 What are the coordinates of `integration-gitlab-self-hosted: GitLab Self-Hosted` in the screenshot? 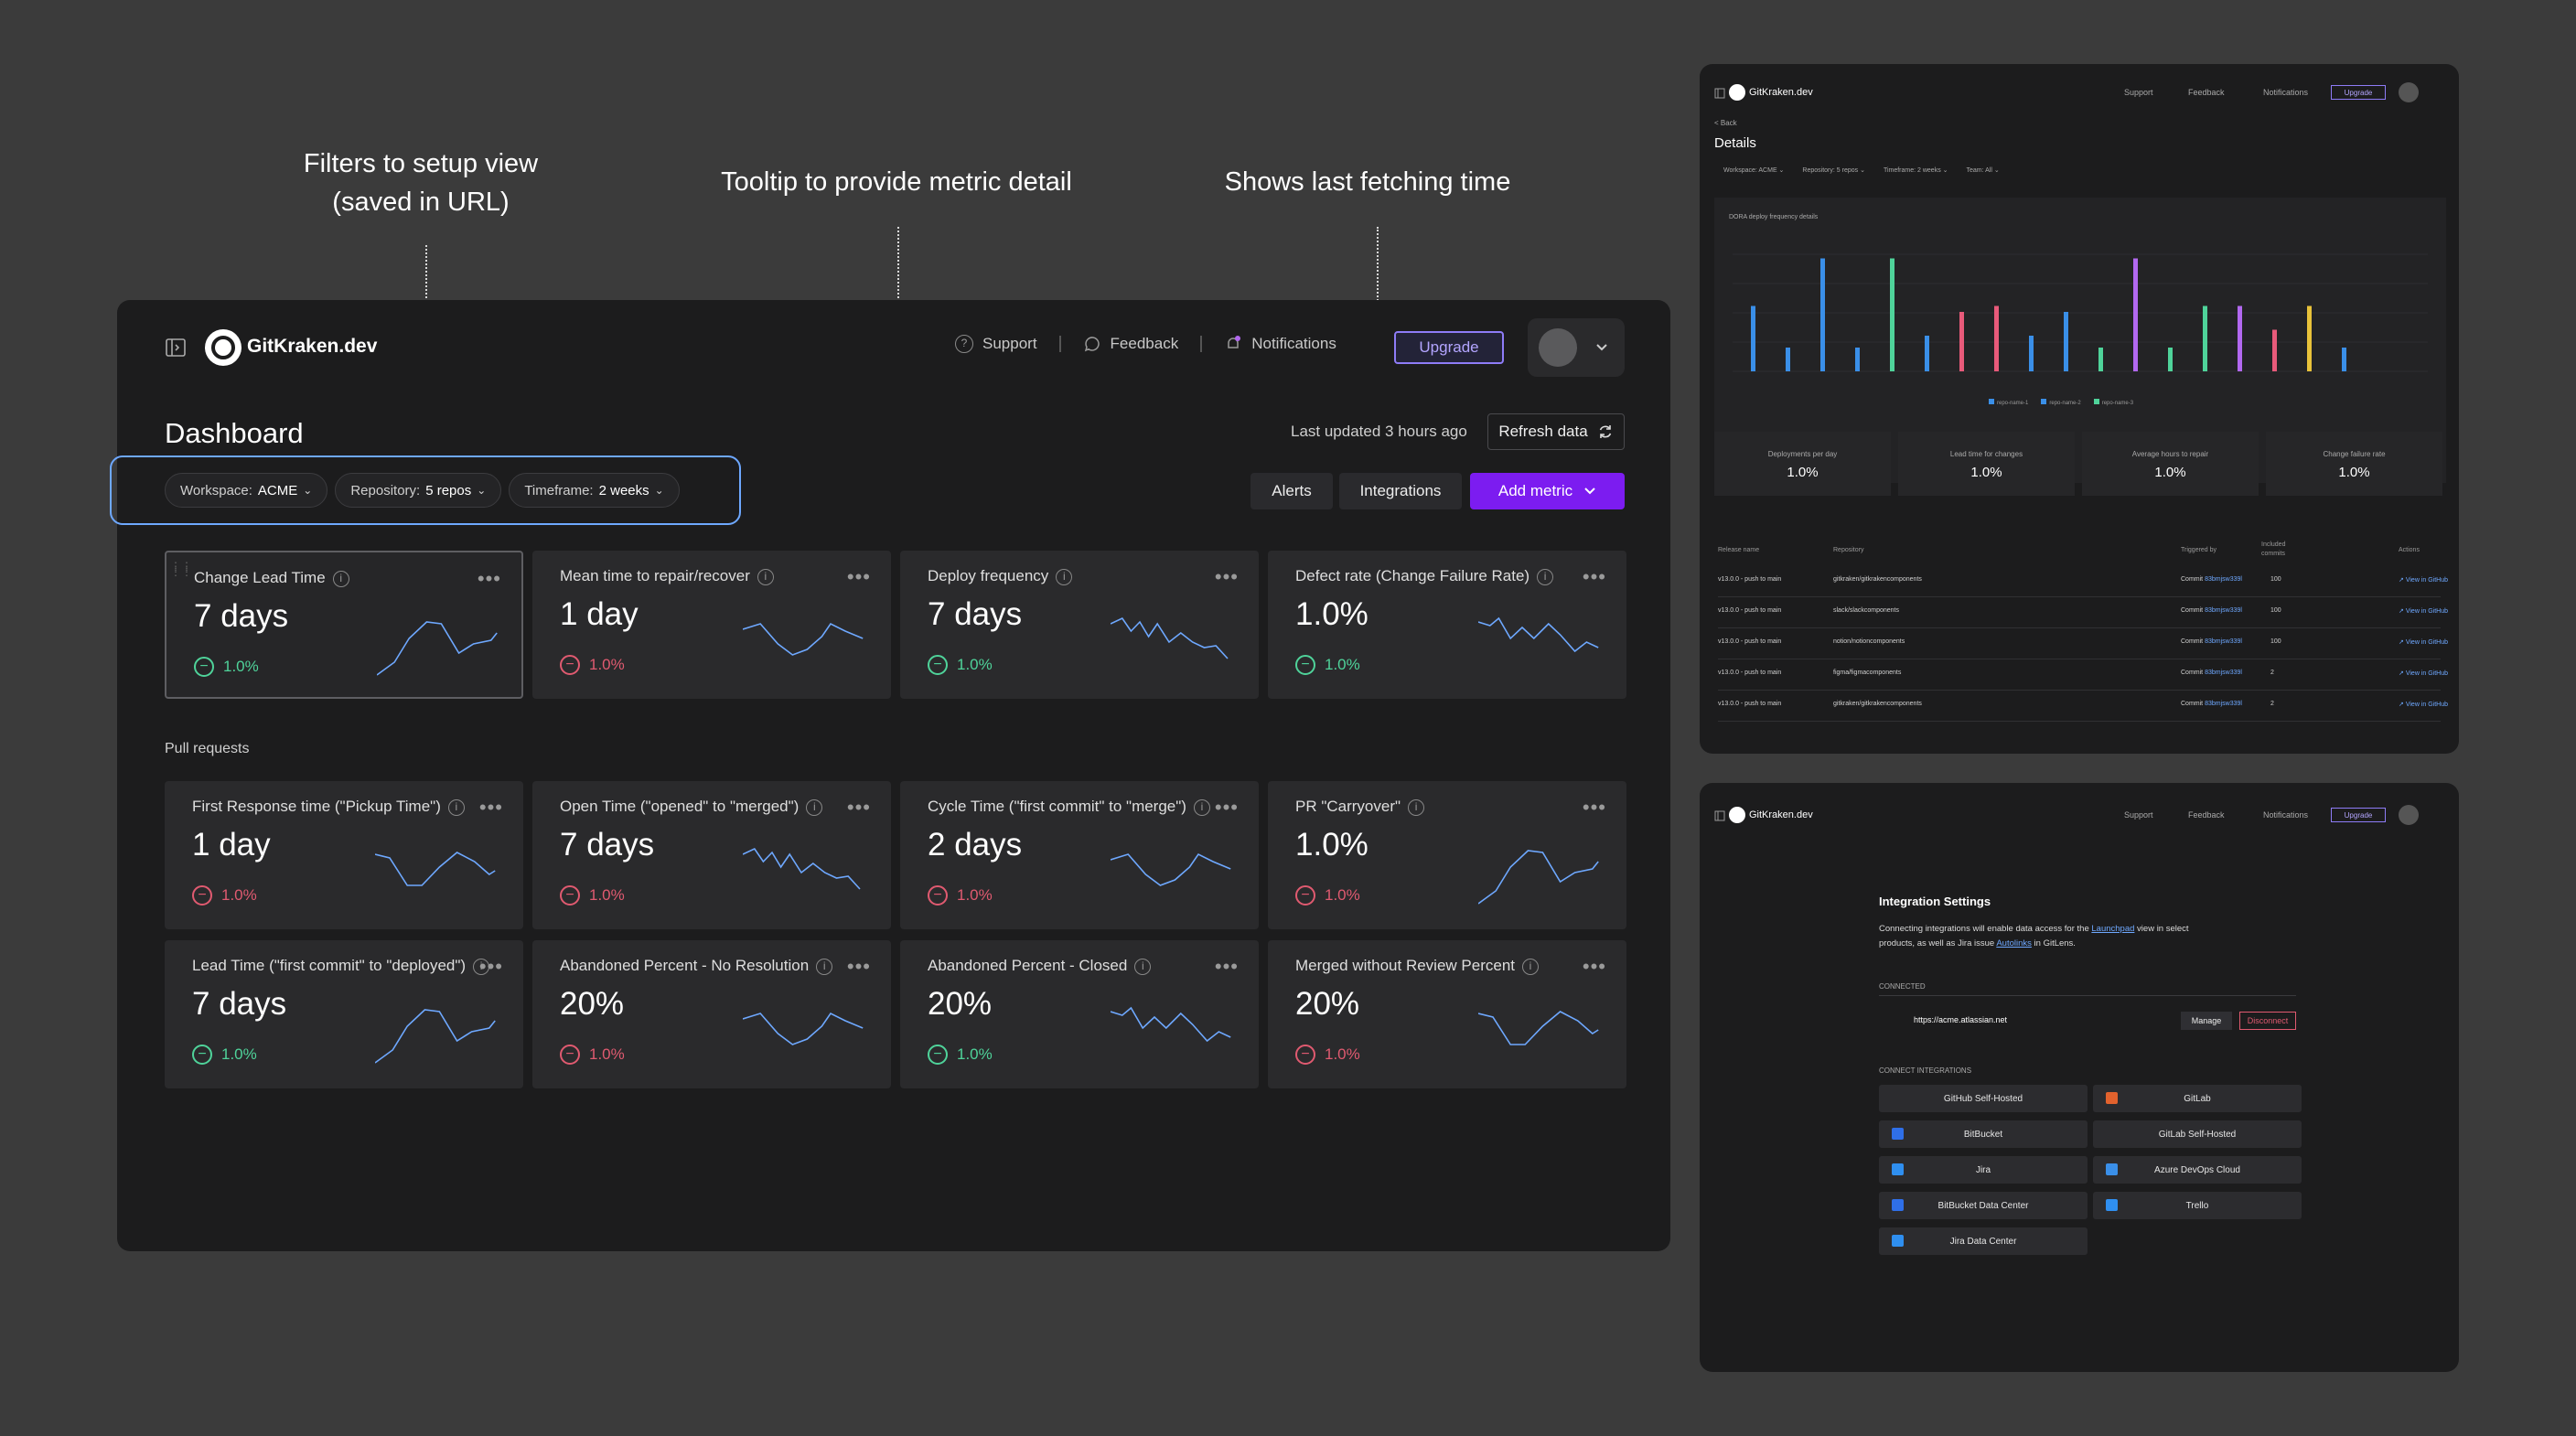 It's located at (2198, 1134).